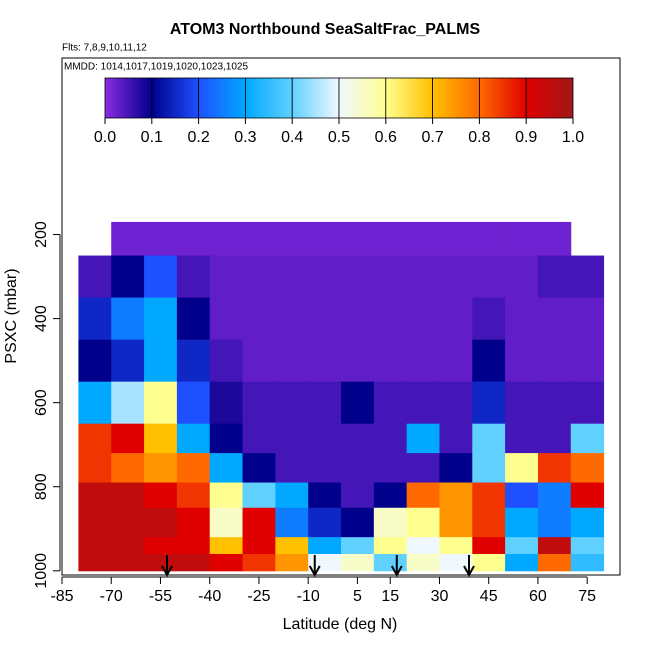 This screenshot has height=655, width=650. What do you see at coordinates (41, 234) in the screenshot?
I see `y-tick-label: 200` at bounding box center [41, 234].